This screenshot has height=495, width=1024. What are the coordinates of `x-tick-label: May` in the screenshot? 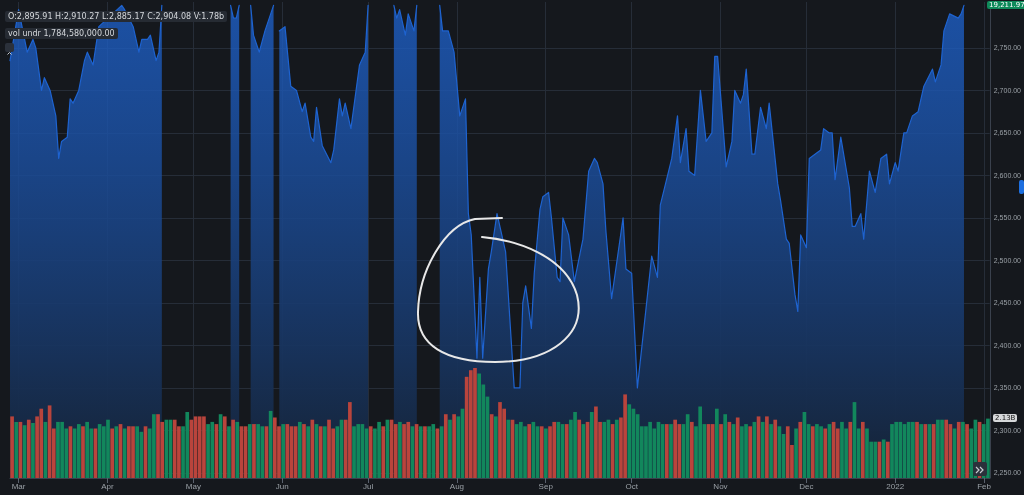 It's located at (193, 486).